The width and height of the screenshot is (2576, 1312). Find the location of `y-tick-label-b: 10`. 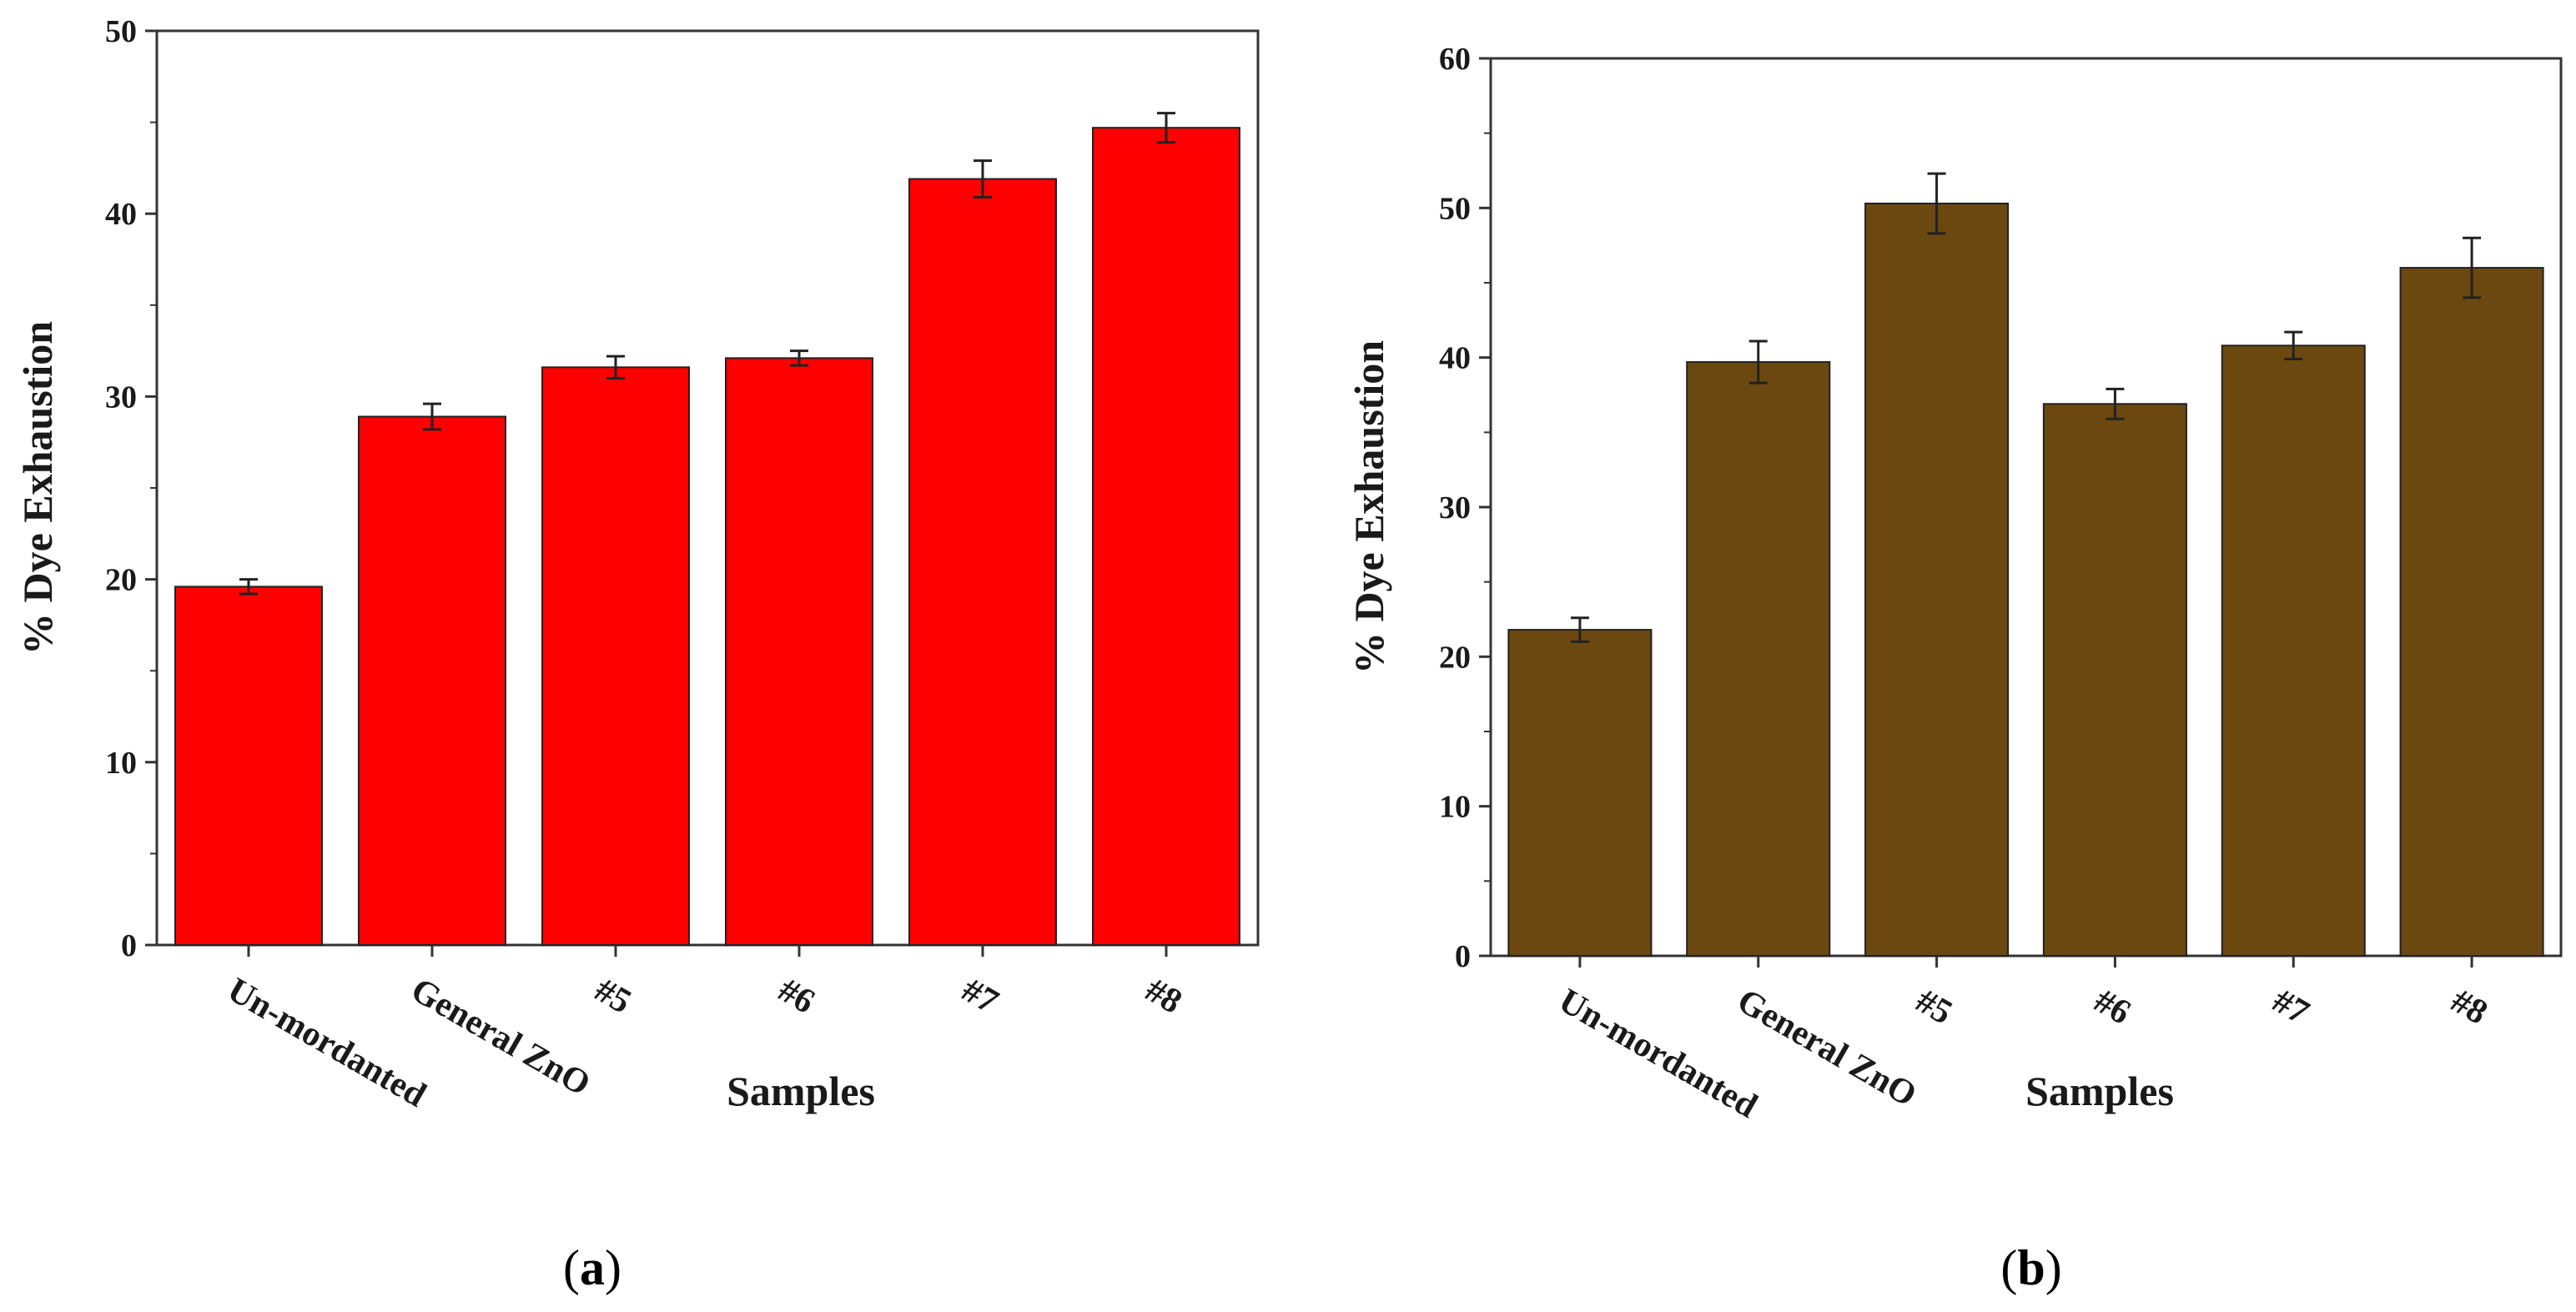

y-tick-label-b: 10 is located at coordinates (1455, 807).